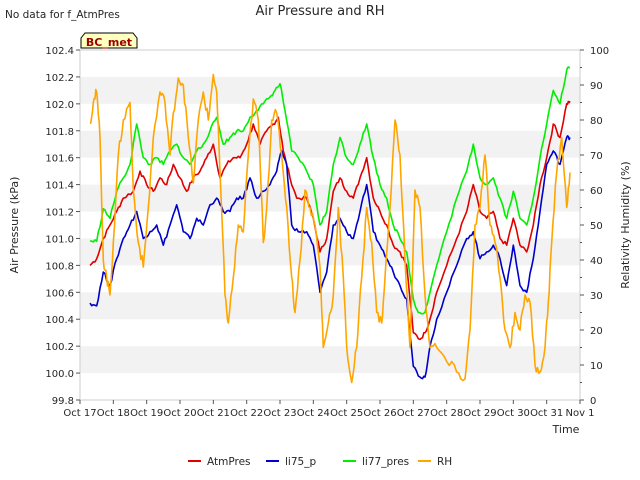 Image resolution: width=640 pixels, height=480 pixels. What do you see at coordinates (596, 191) in the screenshot?
I see `y2-tick-label: 60` at bounding box center [596, 191].